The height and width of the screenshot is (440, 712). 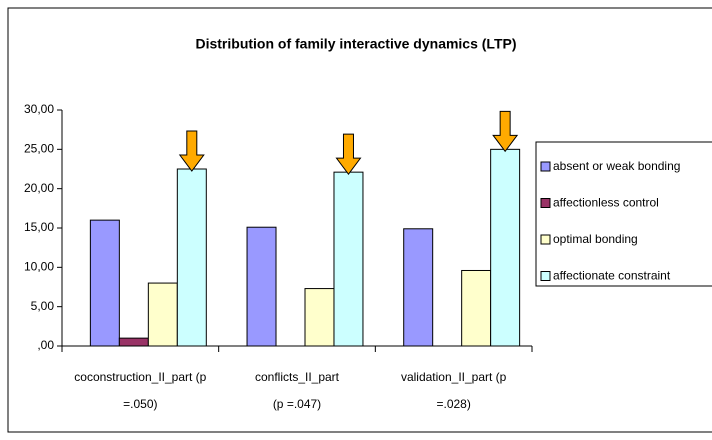 I want to click on x-tick-label: =.028), so click(x=453, y=404).